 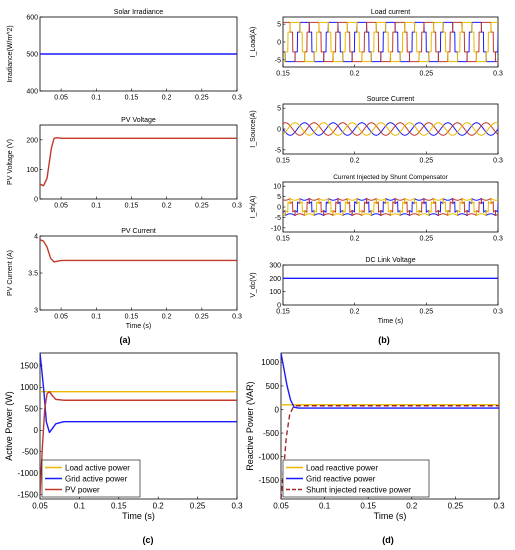 What do you see at coordinates (10, 273) in the screenshot?
I see `y-axis-label: PV Current (A)` at bounding box center [10, 273].